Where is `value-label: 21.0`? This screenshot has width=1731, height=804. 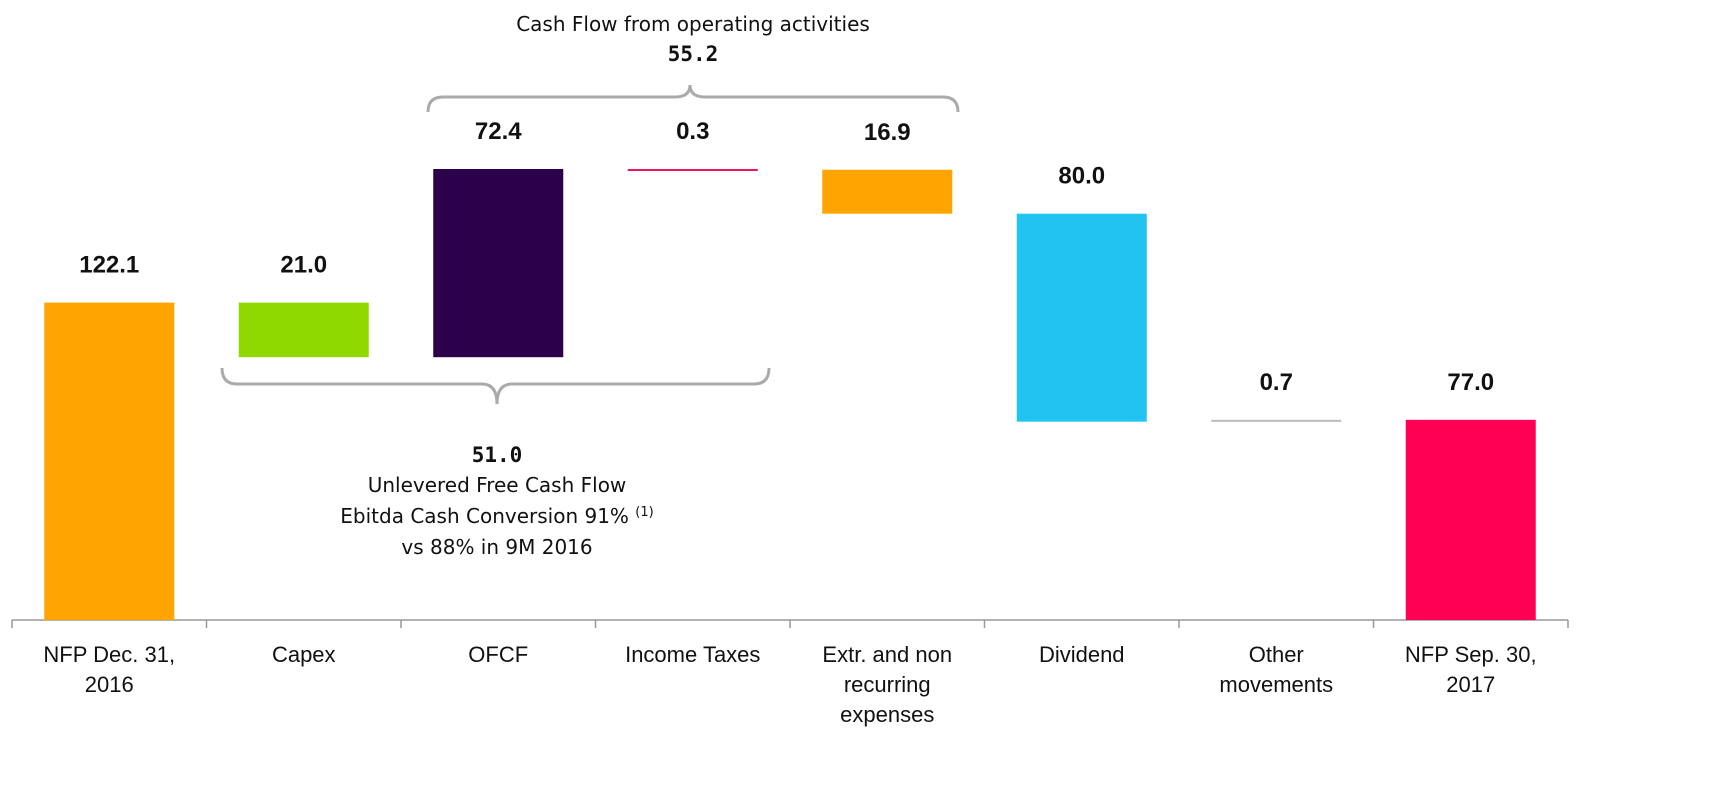 value-label: 21.0 is located at coordinates (303, 265).